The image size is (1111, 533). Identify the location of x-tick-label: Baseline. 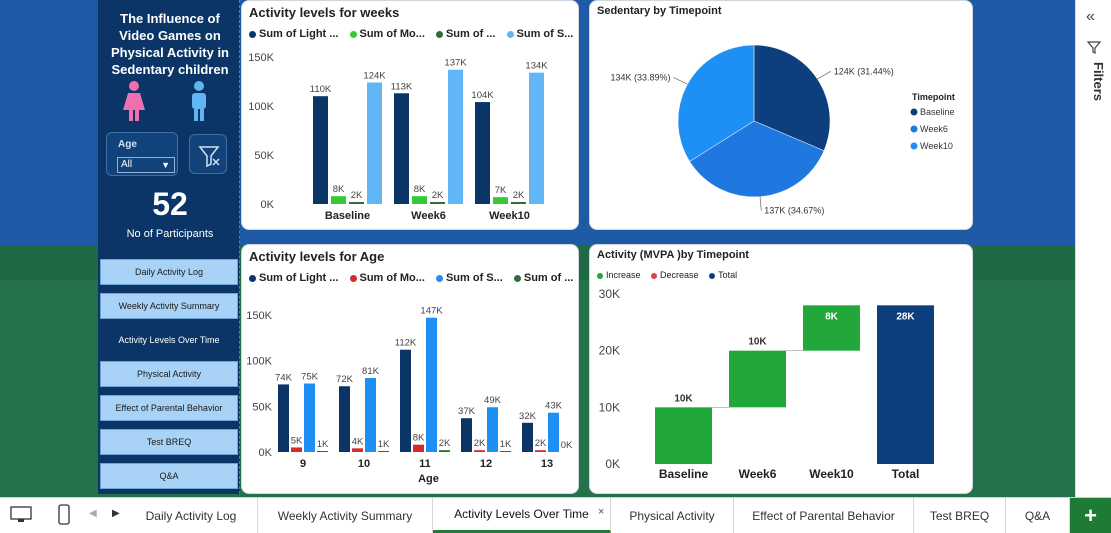
(347, 216).